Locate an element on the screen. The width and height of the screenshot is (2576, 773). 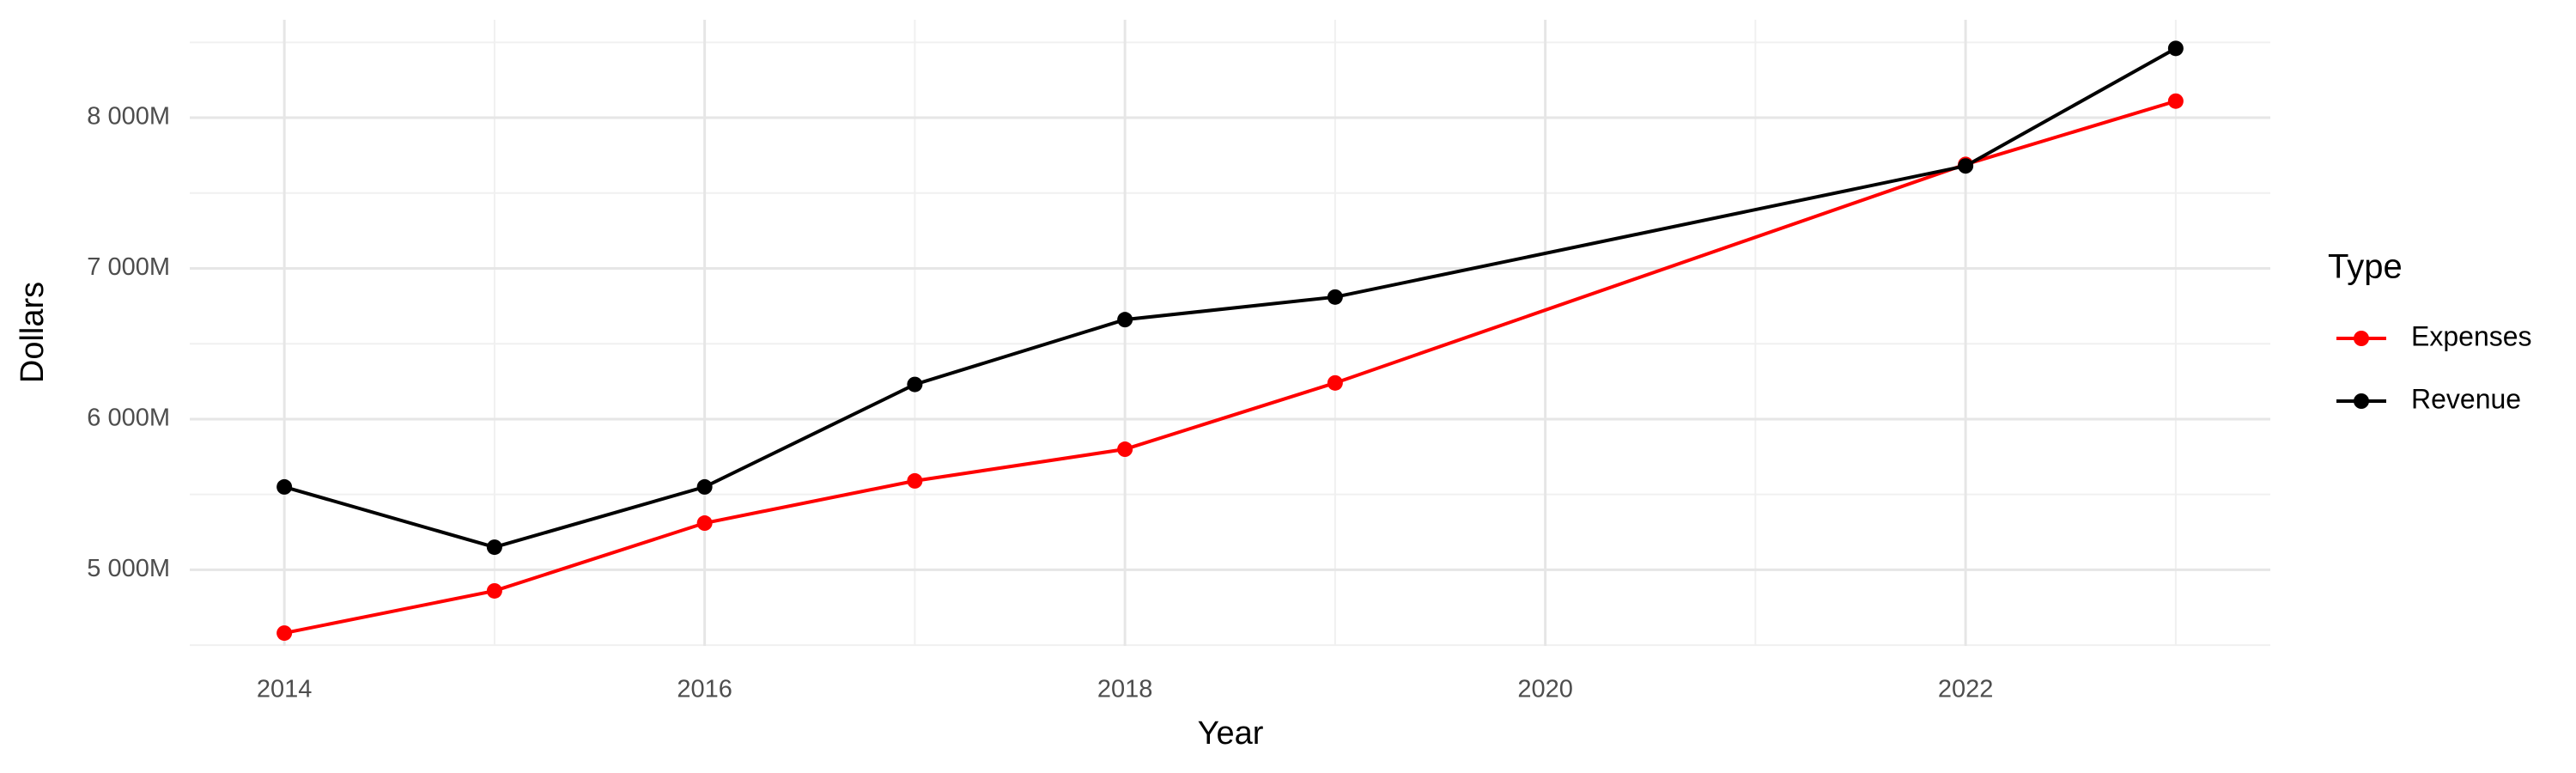
legend-label: Revenue is located at coordinates (2466, 398).